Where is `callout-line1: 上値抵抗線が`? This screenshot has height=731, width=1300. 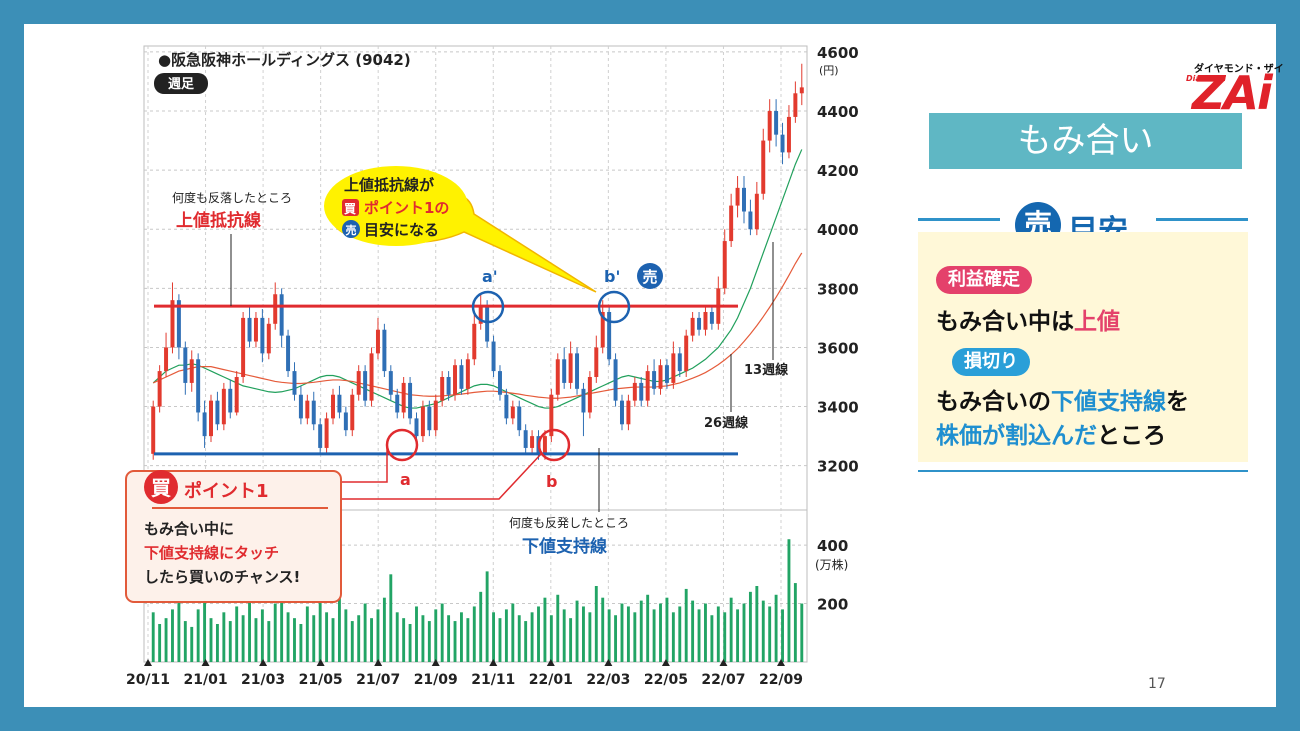 callout-line1: 上値抵抗線が is located at coordinates (389, 185).